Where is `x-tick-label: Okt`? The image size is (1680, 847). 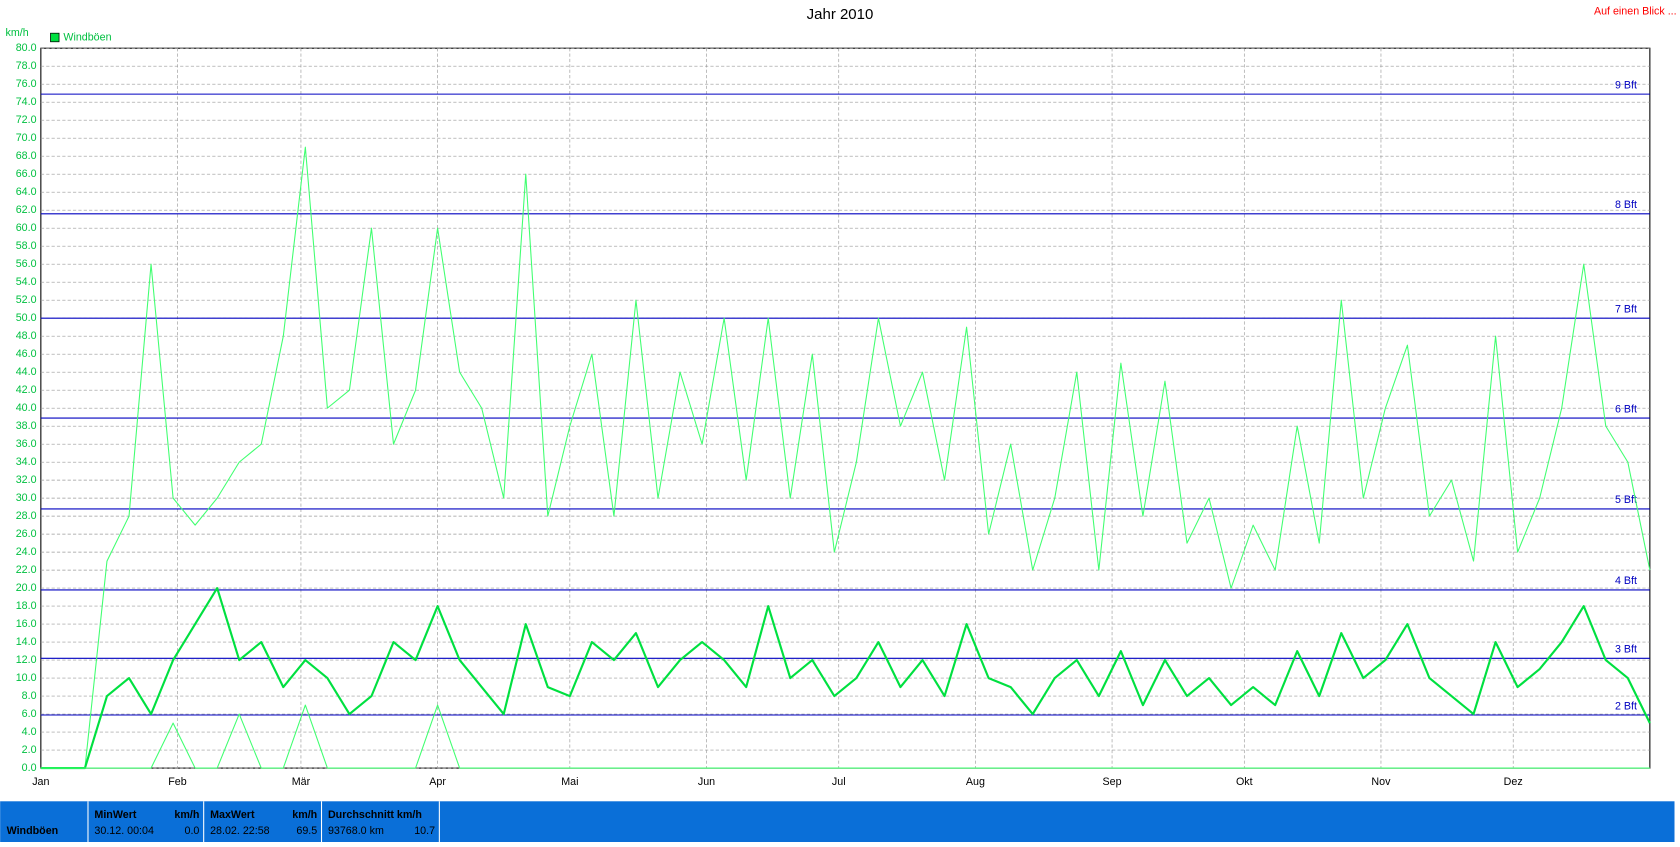 x-tick-label: Okt is located at coordinates (1244, 782).